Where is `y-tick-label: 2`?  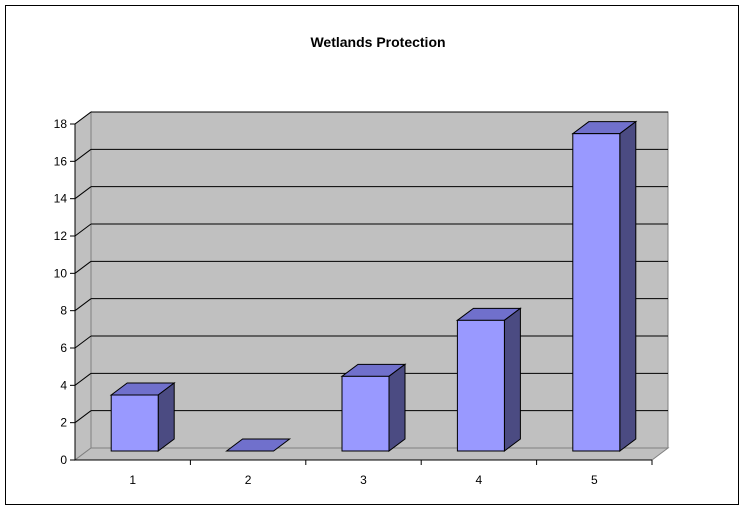 y-tick-label: 2 is located at coordinates (63, 423).